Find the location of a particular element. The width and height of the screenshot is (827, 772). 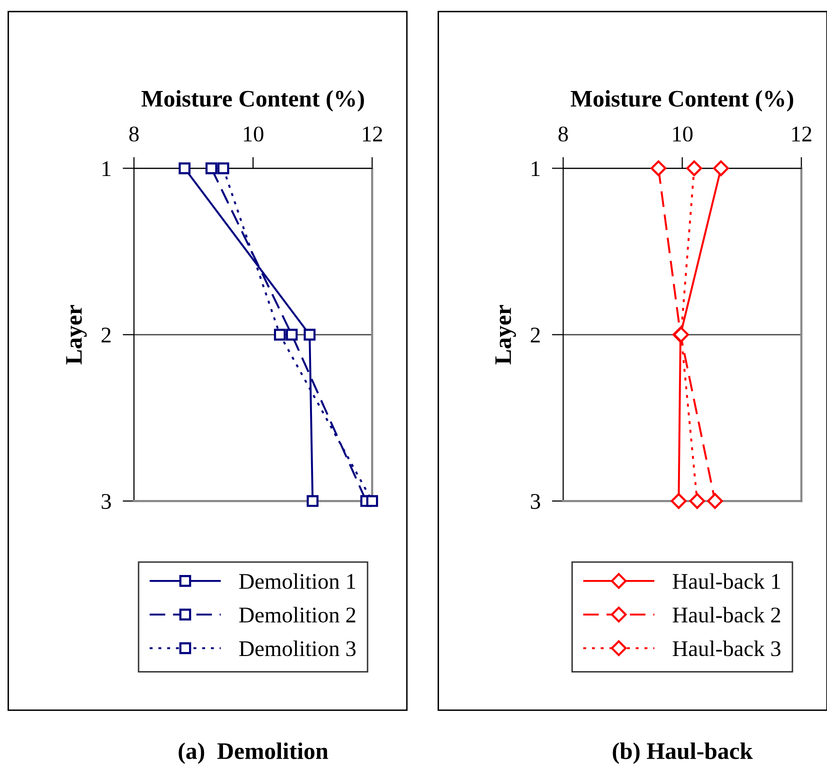

legend-label: Haul-back 1 is located at coordinates (726, 581).